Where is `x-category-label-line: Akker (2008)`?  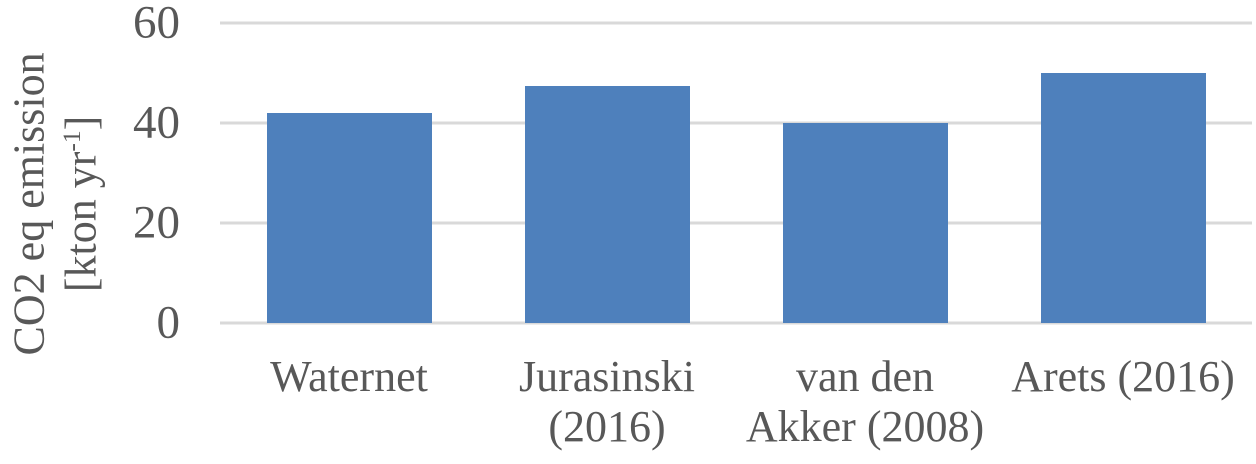
x-category-label-line: Akker (2008) is located at coordinates (865, 427).